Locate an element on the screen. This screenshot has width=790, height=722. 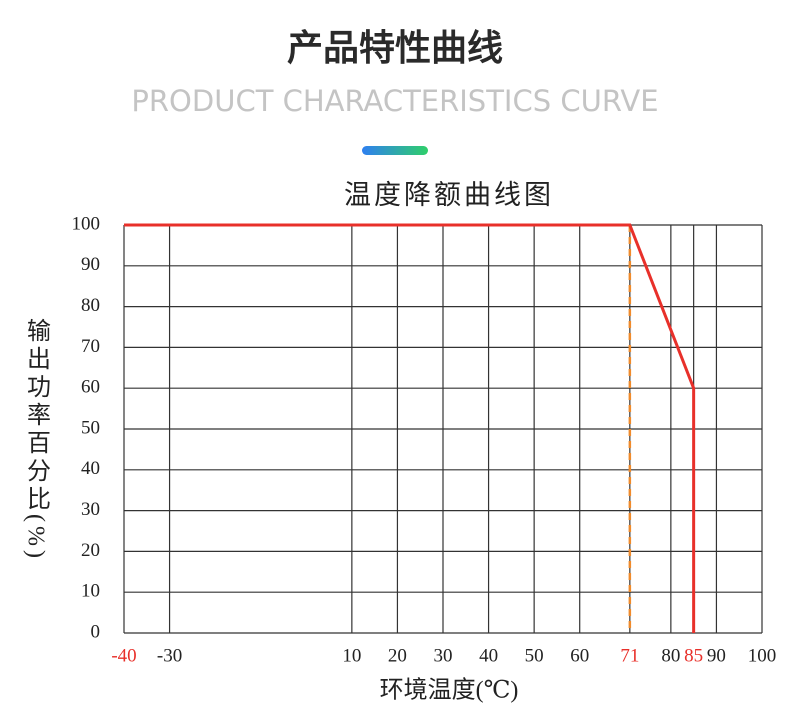
x-tick-label: 100 is located at coordinates (762, 655).